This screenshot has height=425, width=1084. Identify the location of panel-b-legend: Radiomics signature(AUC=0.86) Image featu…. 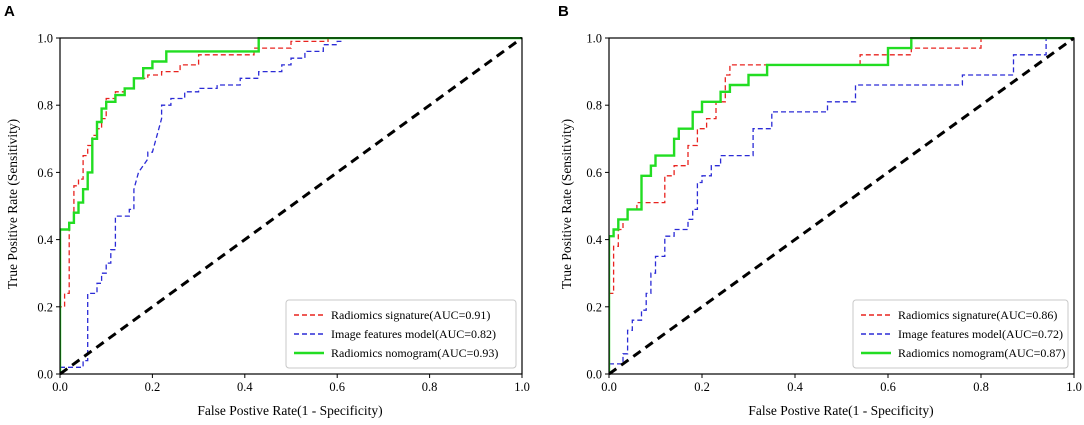
(960, 334).